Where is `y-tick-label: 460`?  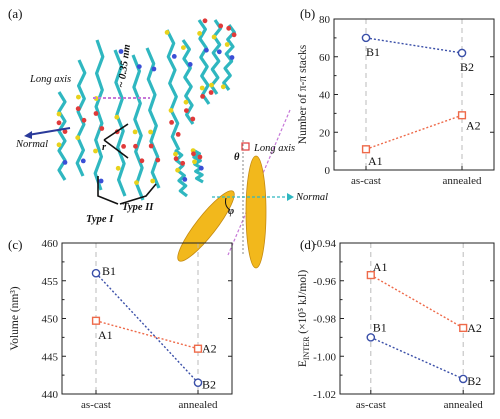 y-tick-label: 460 is located at coordinates (50, 244).